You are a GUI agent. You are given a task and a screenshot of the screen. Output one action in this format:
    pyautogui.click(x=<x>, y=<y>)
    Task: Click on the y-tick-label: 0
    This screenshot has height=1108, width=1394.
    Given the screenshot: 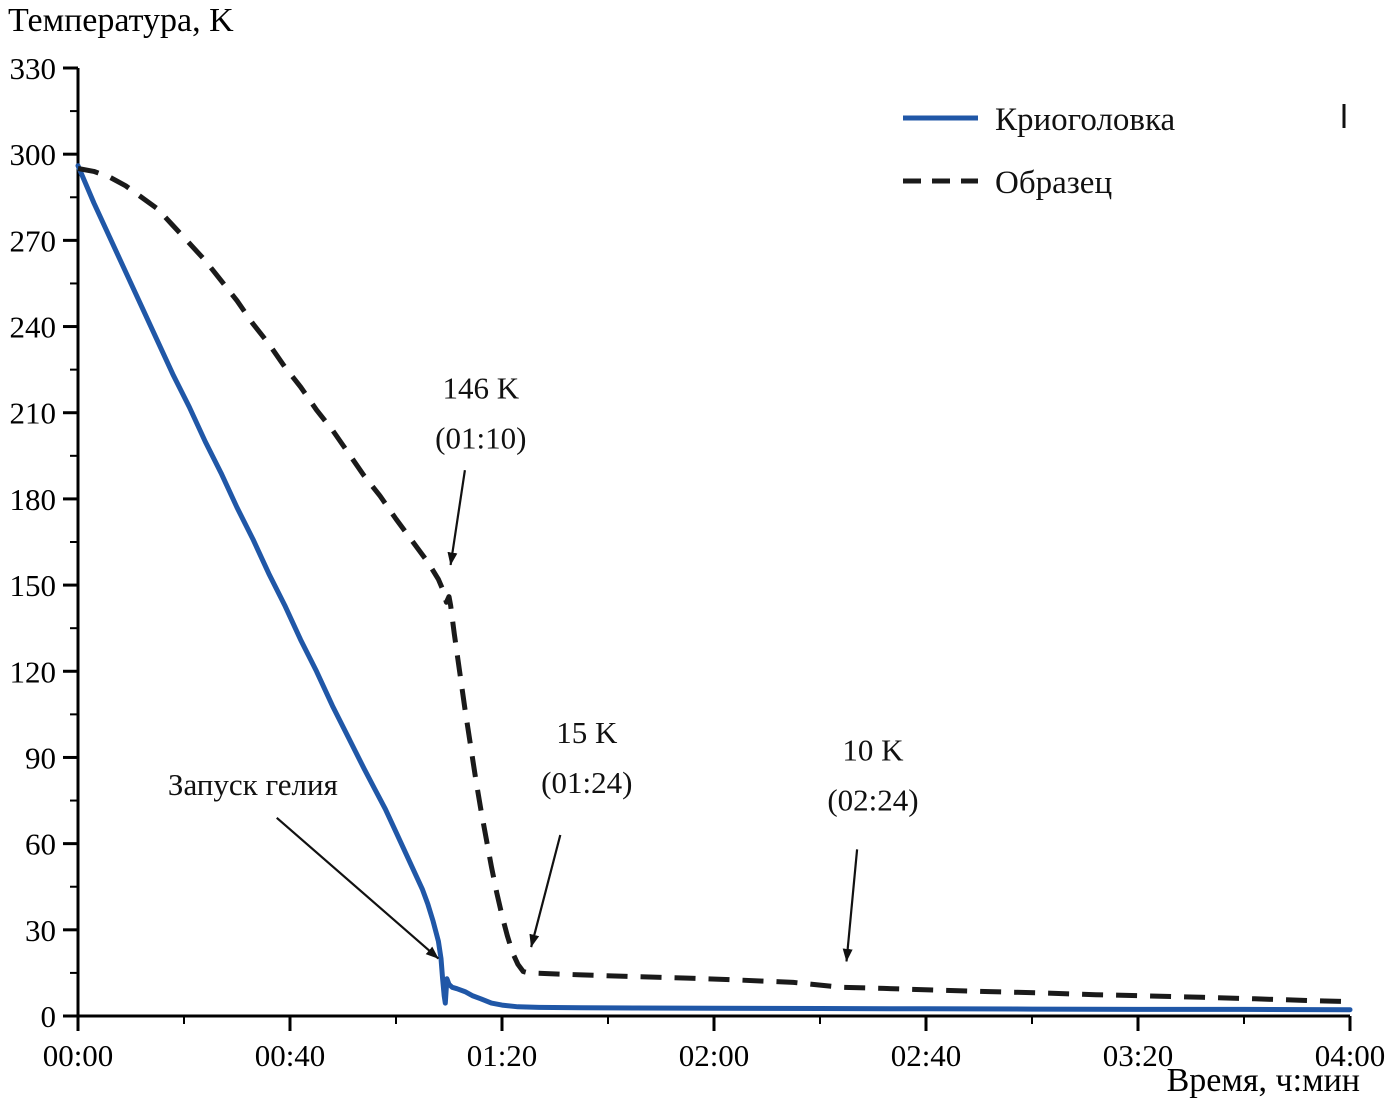 What is the action you would take?
    pyautogui.click(x=49, y=1016)
    